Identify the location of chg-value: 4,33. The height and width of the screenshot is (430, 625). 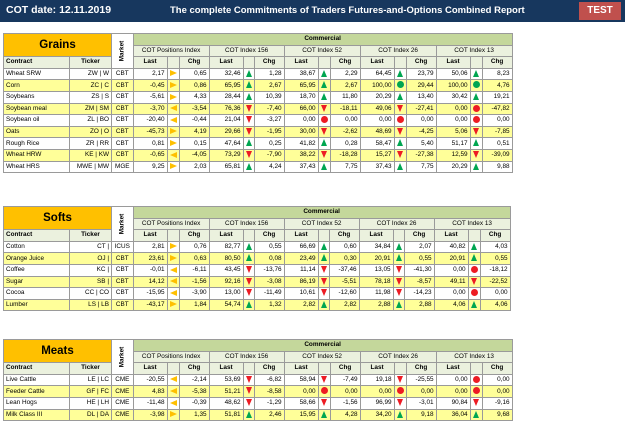
(194, 97).